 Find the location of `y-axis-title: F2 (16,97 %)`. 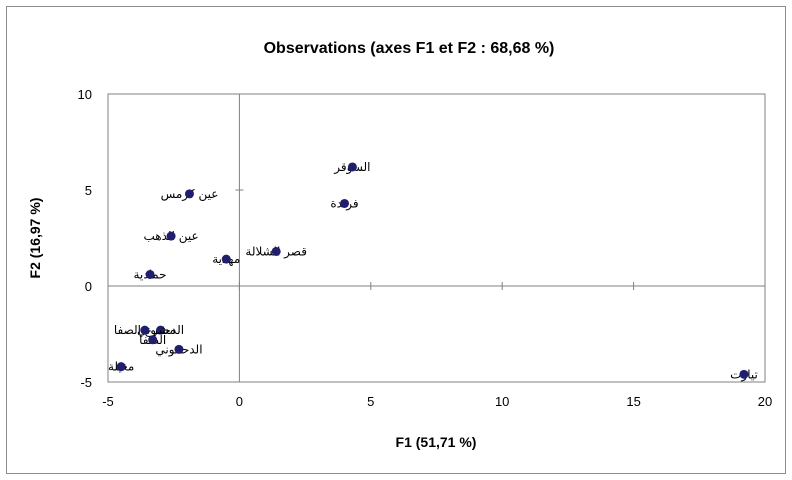

y-axis-title: F2 (16,97 %) is located at coordinates (35, 238).